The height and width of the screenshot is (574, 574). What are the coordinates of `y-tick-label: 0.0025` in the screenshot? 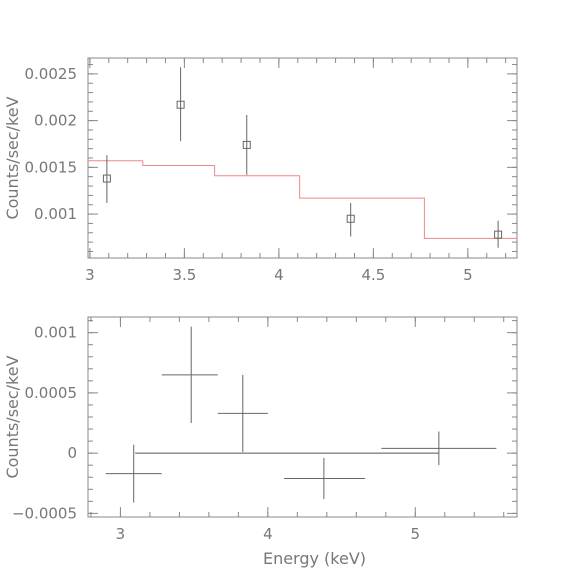 It's located at (51, 74).